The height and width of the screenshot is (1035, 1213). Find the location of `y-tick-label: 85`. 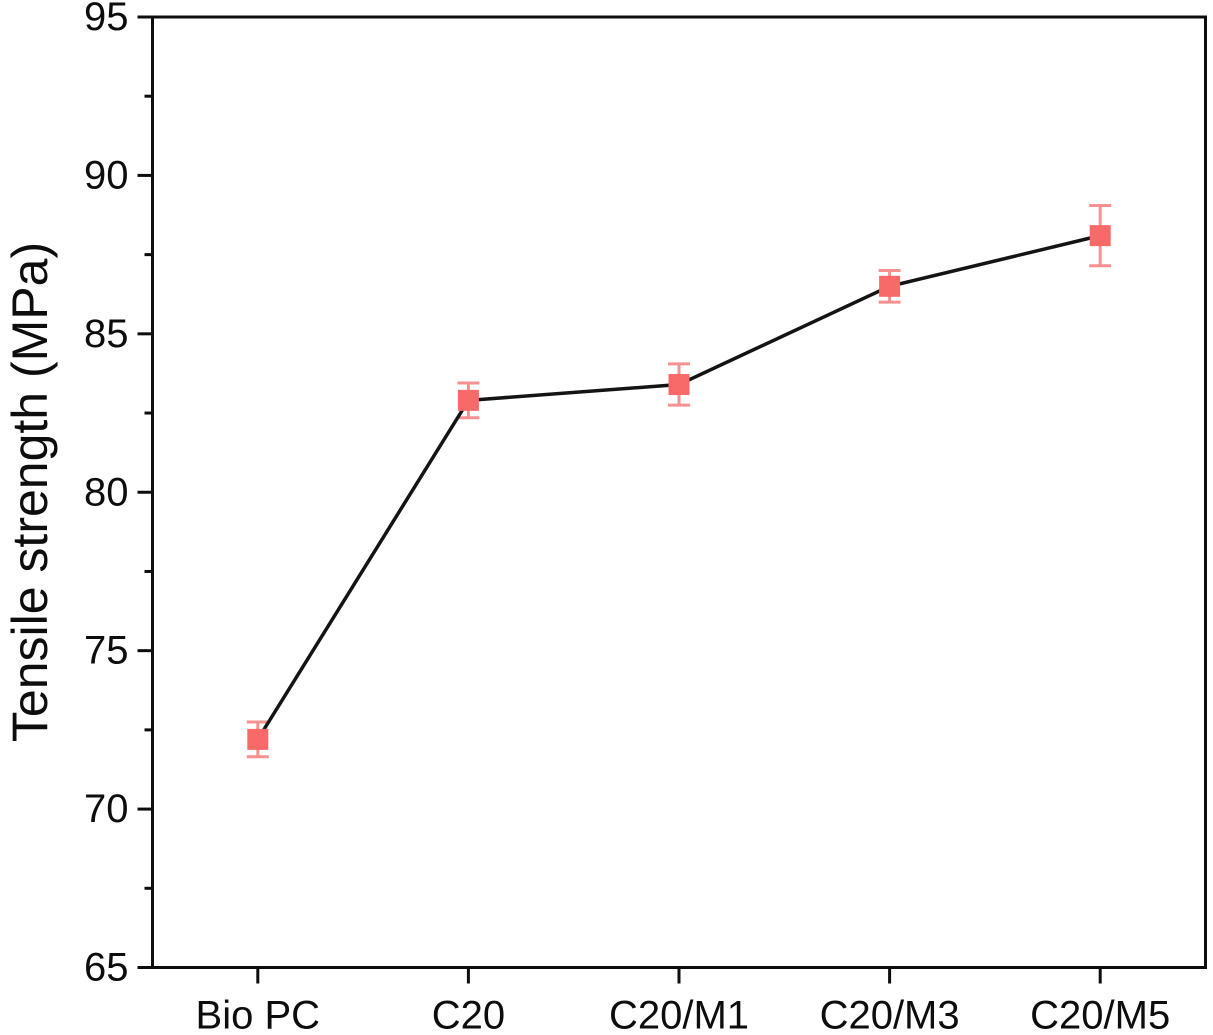

y-tick-label: 85 is located at coordinates (106, 334).